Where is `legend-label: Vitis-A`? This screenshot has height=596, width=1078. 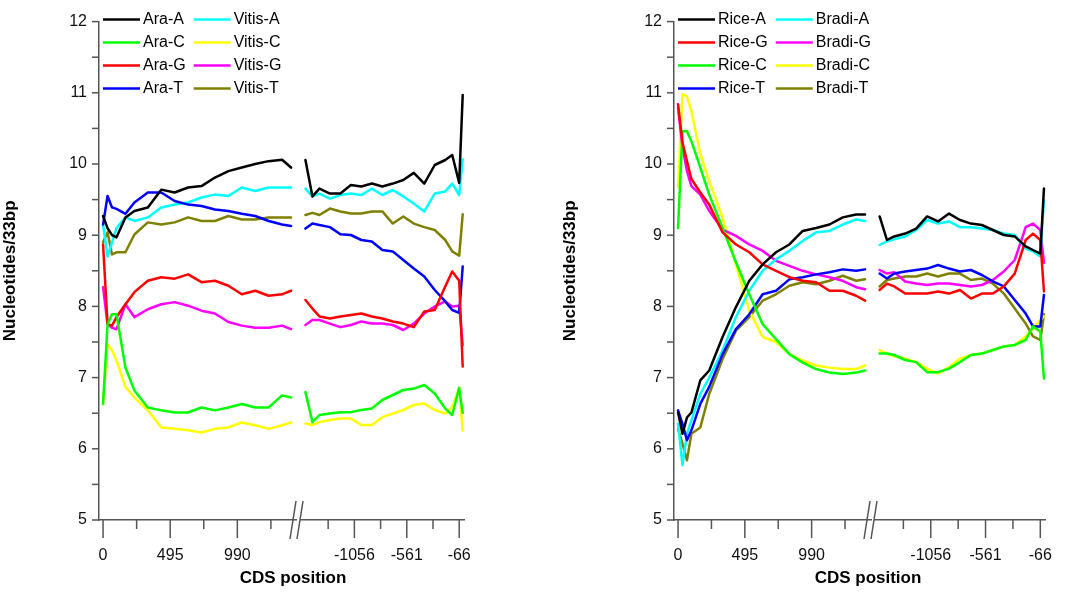 legend-label: Vitis-A is located at coordinates (256, 19).